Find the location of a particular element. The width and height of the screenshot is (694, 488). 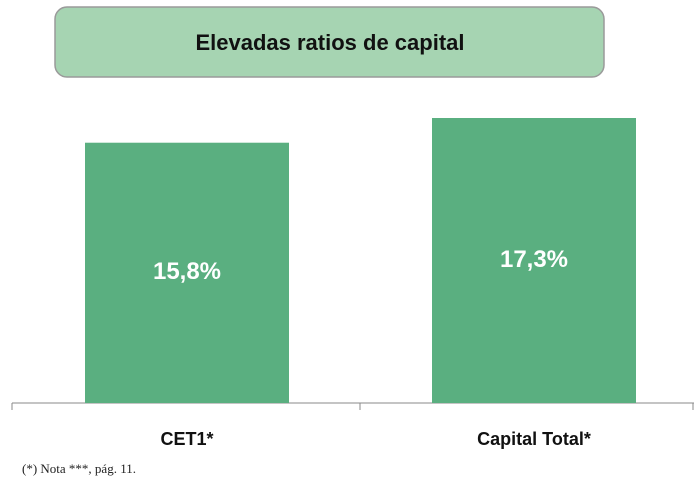

title-box is located at coordinates (329, 42).